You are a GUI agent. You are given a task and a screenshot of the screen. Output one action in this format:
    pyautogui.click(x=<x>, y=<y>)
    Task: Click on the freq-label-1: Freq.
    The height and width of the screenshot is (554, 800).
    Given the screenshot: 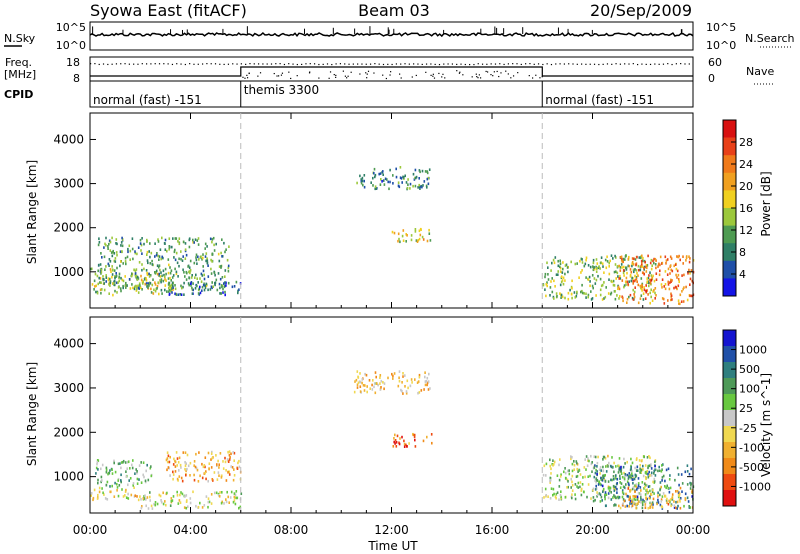 What is the action you would take?
    pyautogui.click(x=18, y=62)
    